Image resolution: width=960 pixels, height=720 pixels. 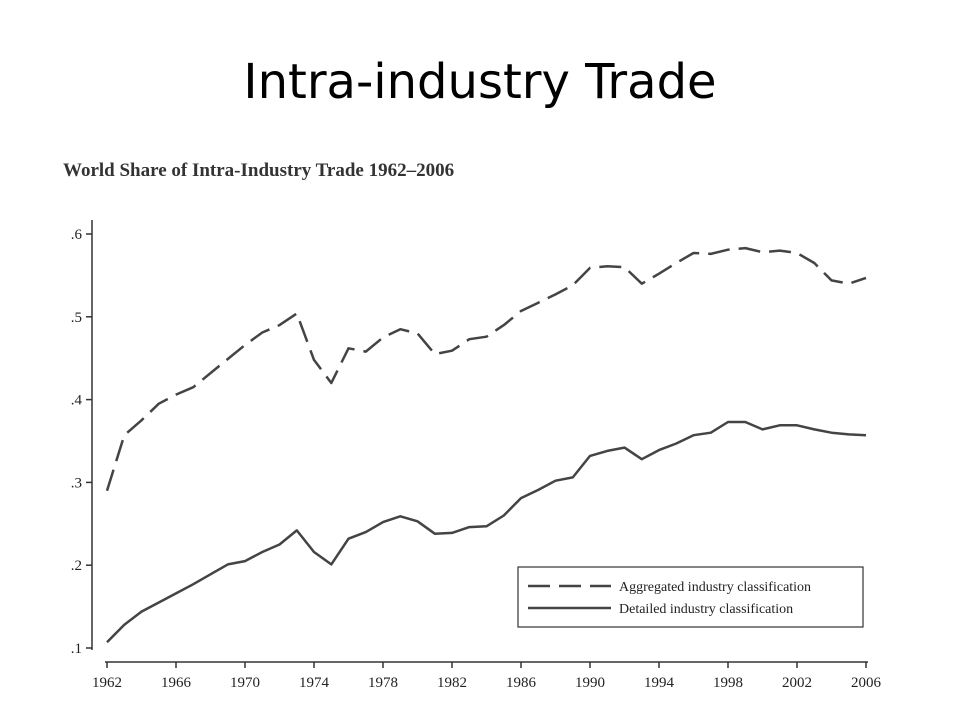 I want to click on slide-title: Intra-industry Trade, so click(x=480, y=82).